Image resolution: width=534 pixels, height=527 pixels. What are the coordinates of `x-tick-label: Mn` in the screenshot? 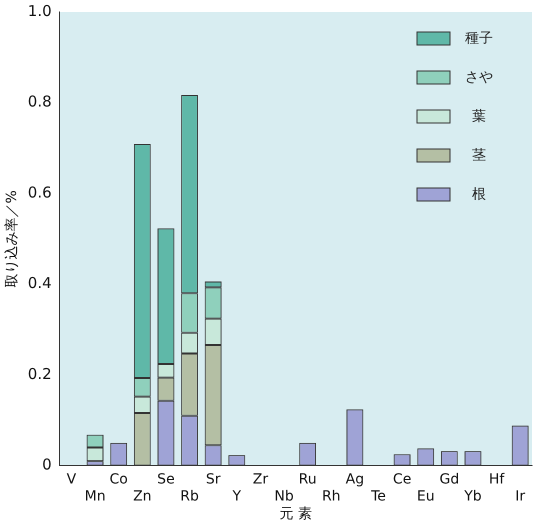 It's located at (95, 496).